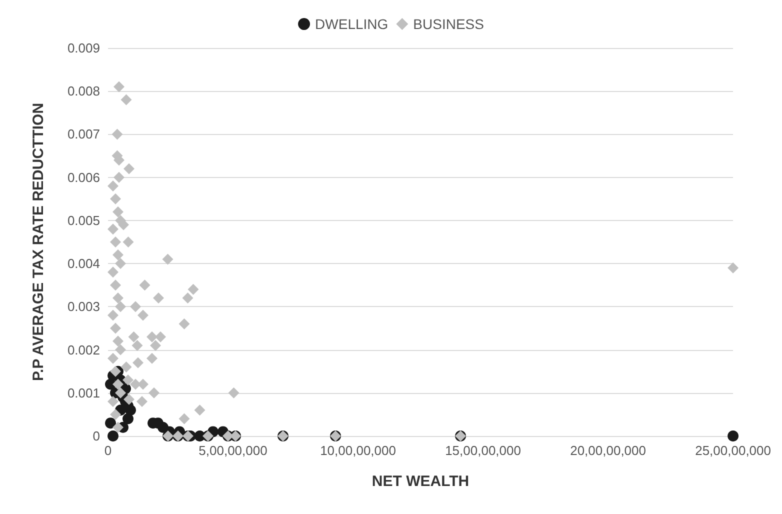 The image size is (782, 514). Describe the element at coordinates (421, 481) in the screenshot. I see `x-axis-title: NET WEALTH` at that location.